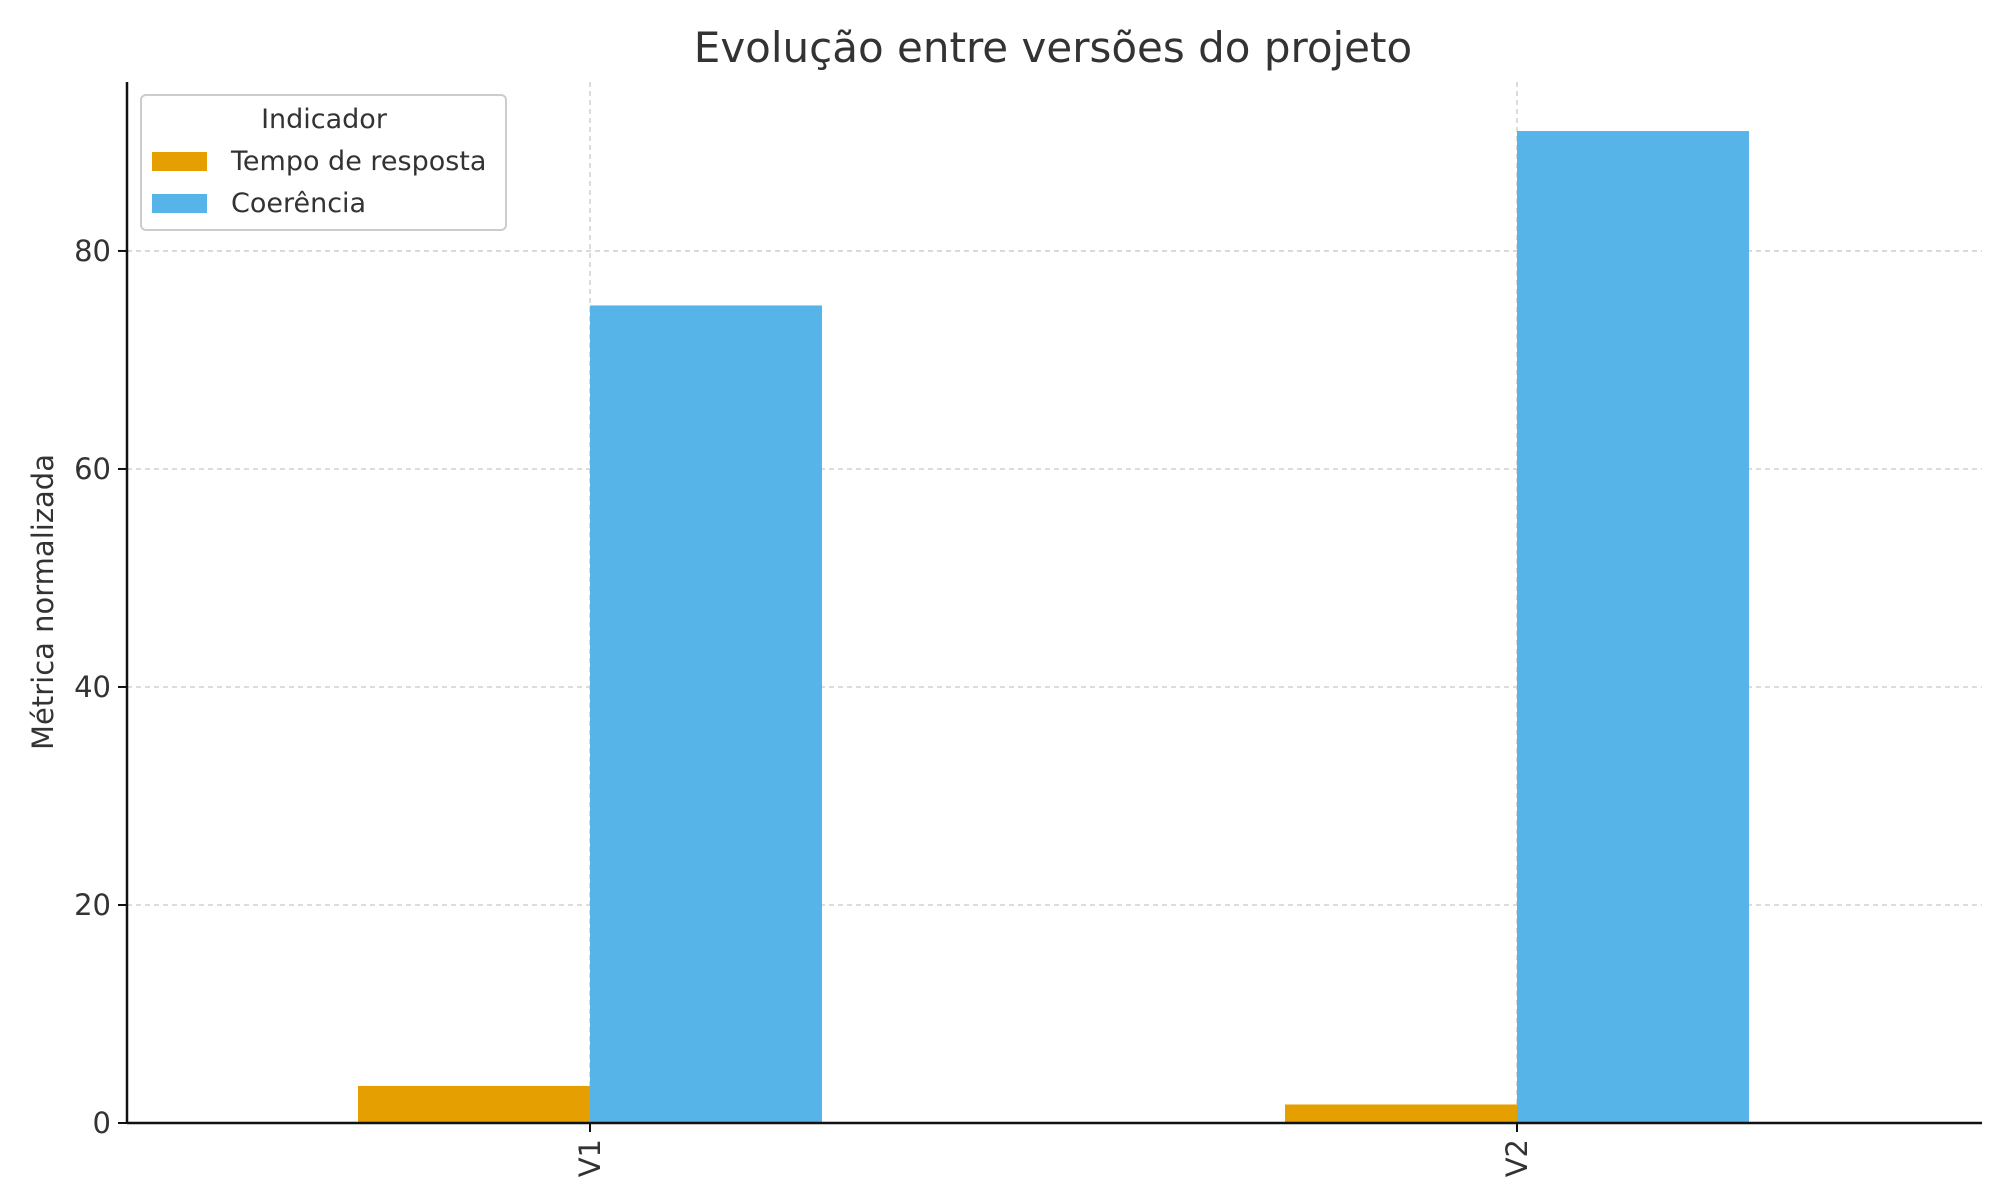 The height and width of the screenshot is (1200, 2000). I want to click on bar-coerência-v2, so click(1633, 627).